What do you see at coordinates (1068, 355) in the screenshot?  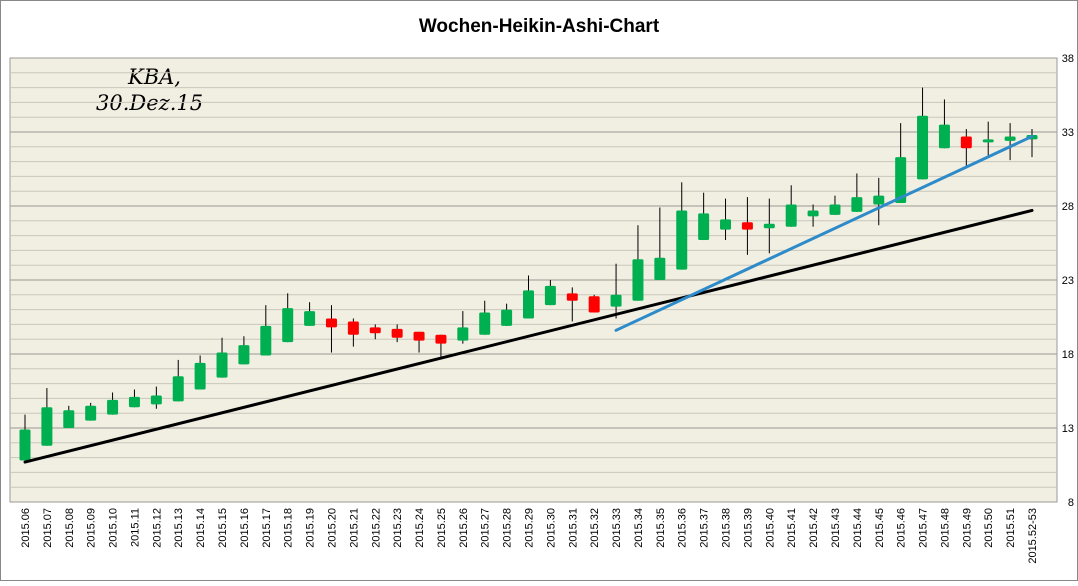 I see `y-tick-label: 18` at bounding box center [1068, 355].